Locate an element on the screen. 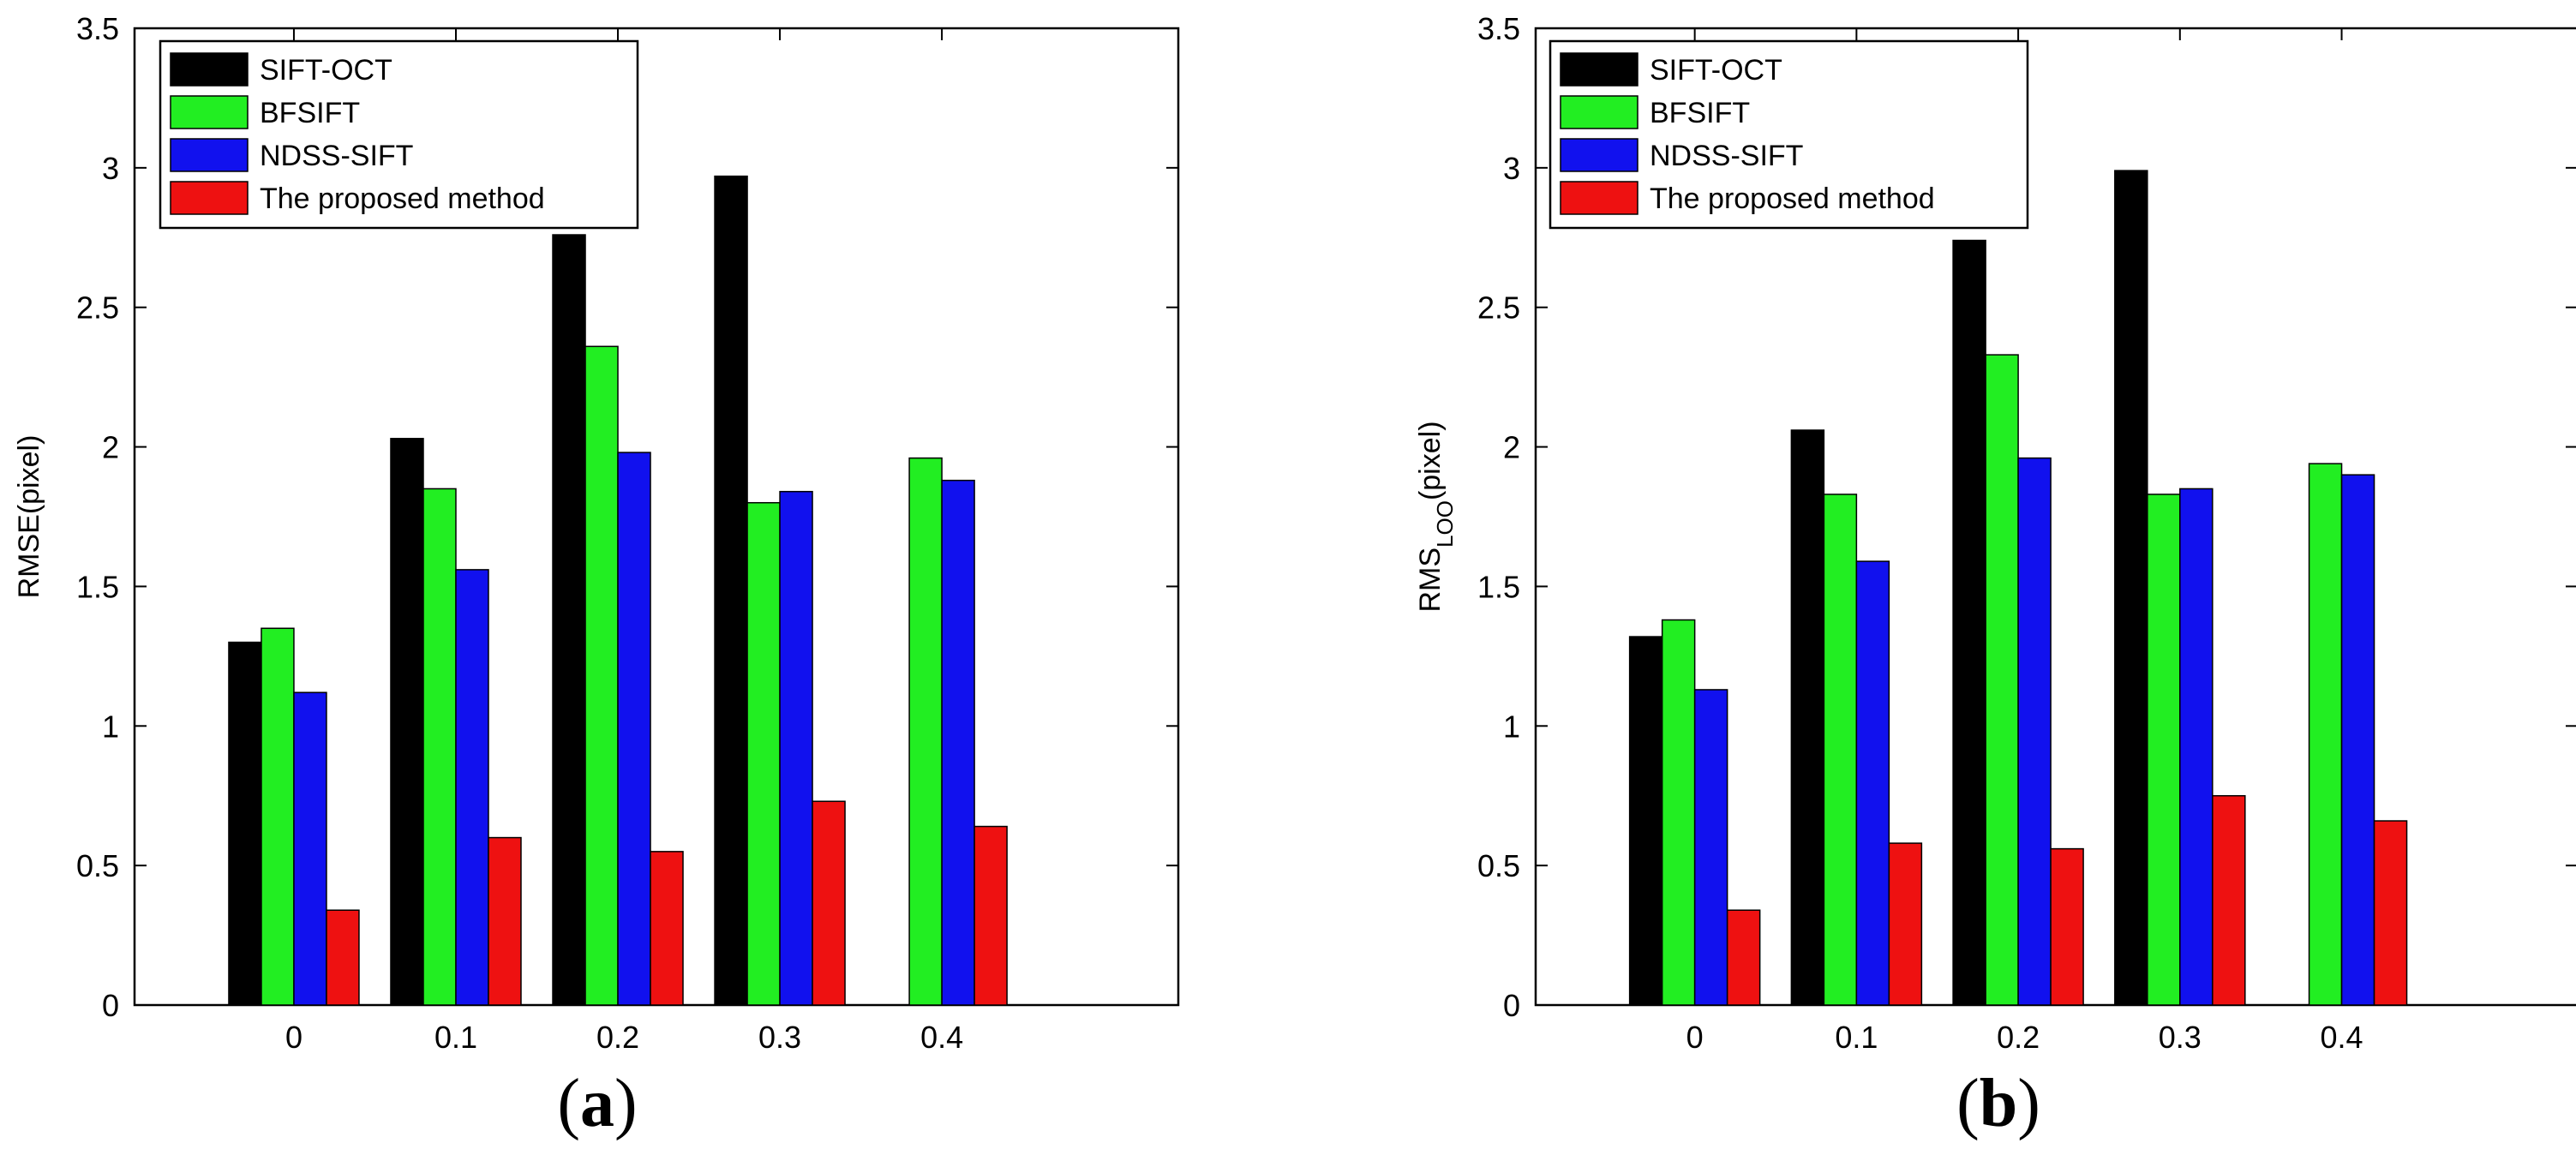 This screenshot has height=1155, width=2576. caption-a: (a) is located at coordinates (597, 1104).